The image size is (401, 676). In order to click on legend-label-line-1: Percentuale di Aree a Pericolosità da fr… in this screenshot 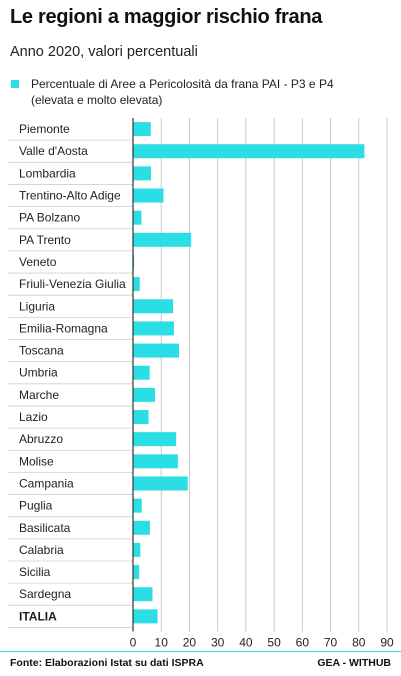, I will do `click(182, 84)`.